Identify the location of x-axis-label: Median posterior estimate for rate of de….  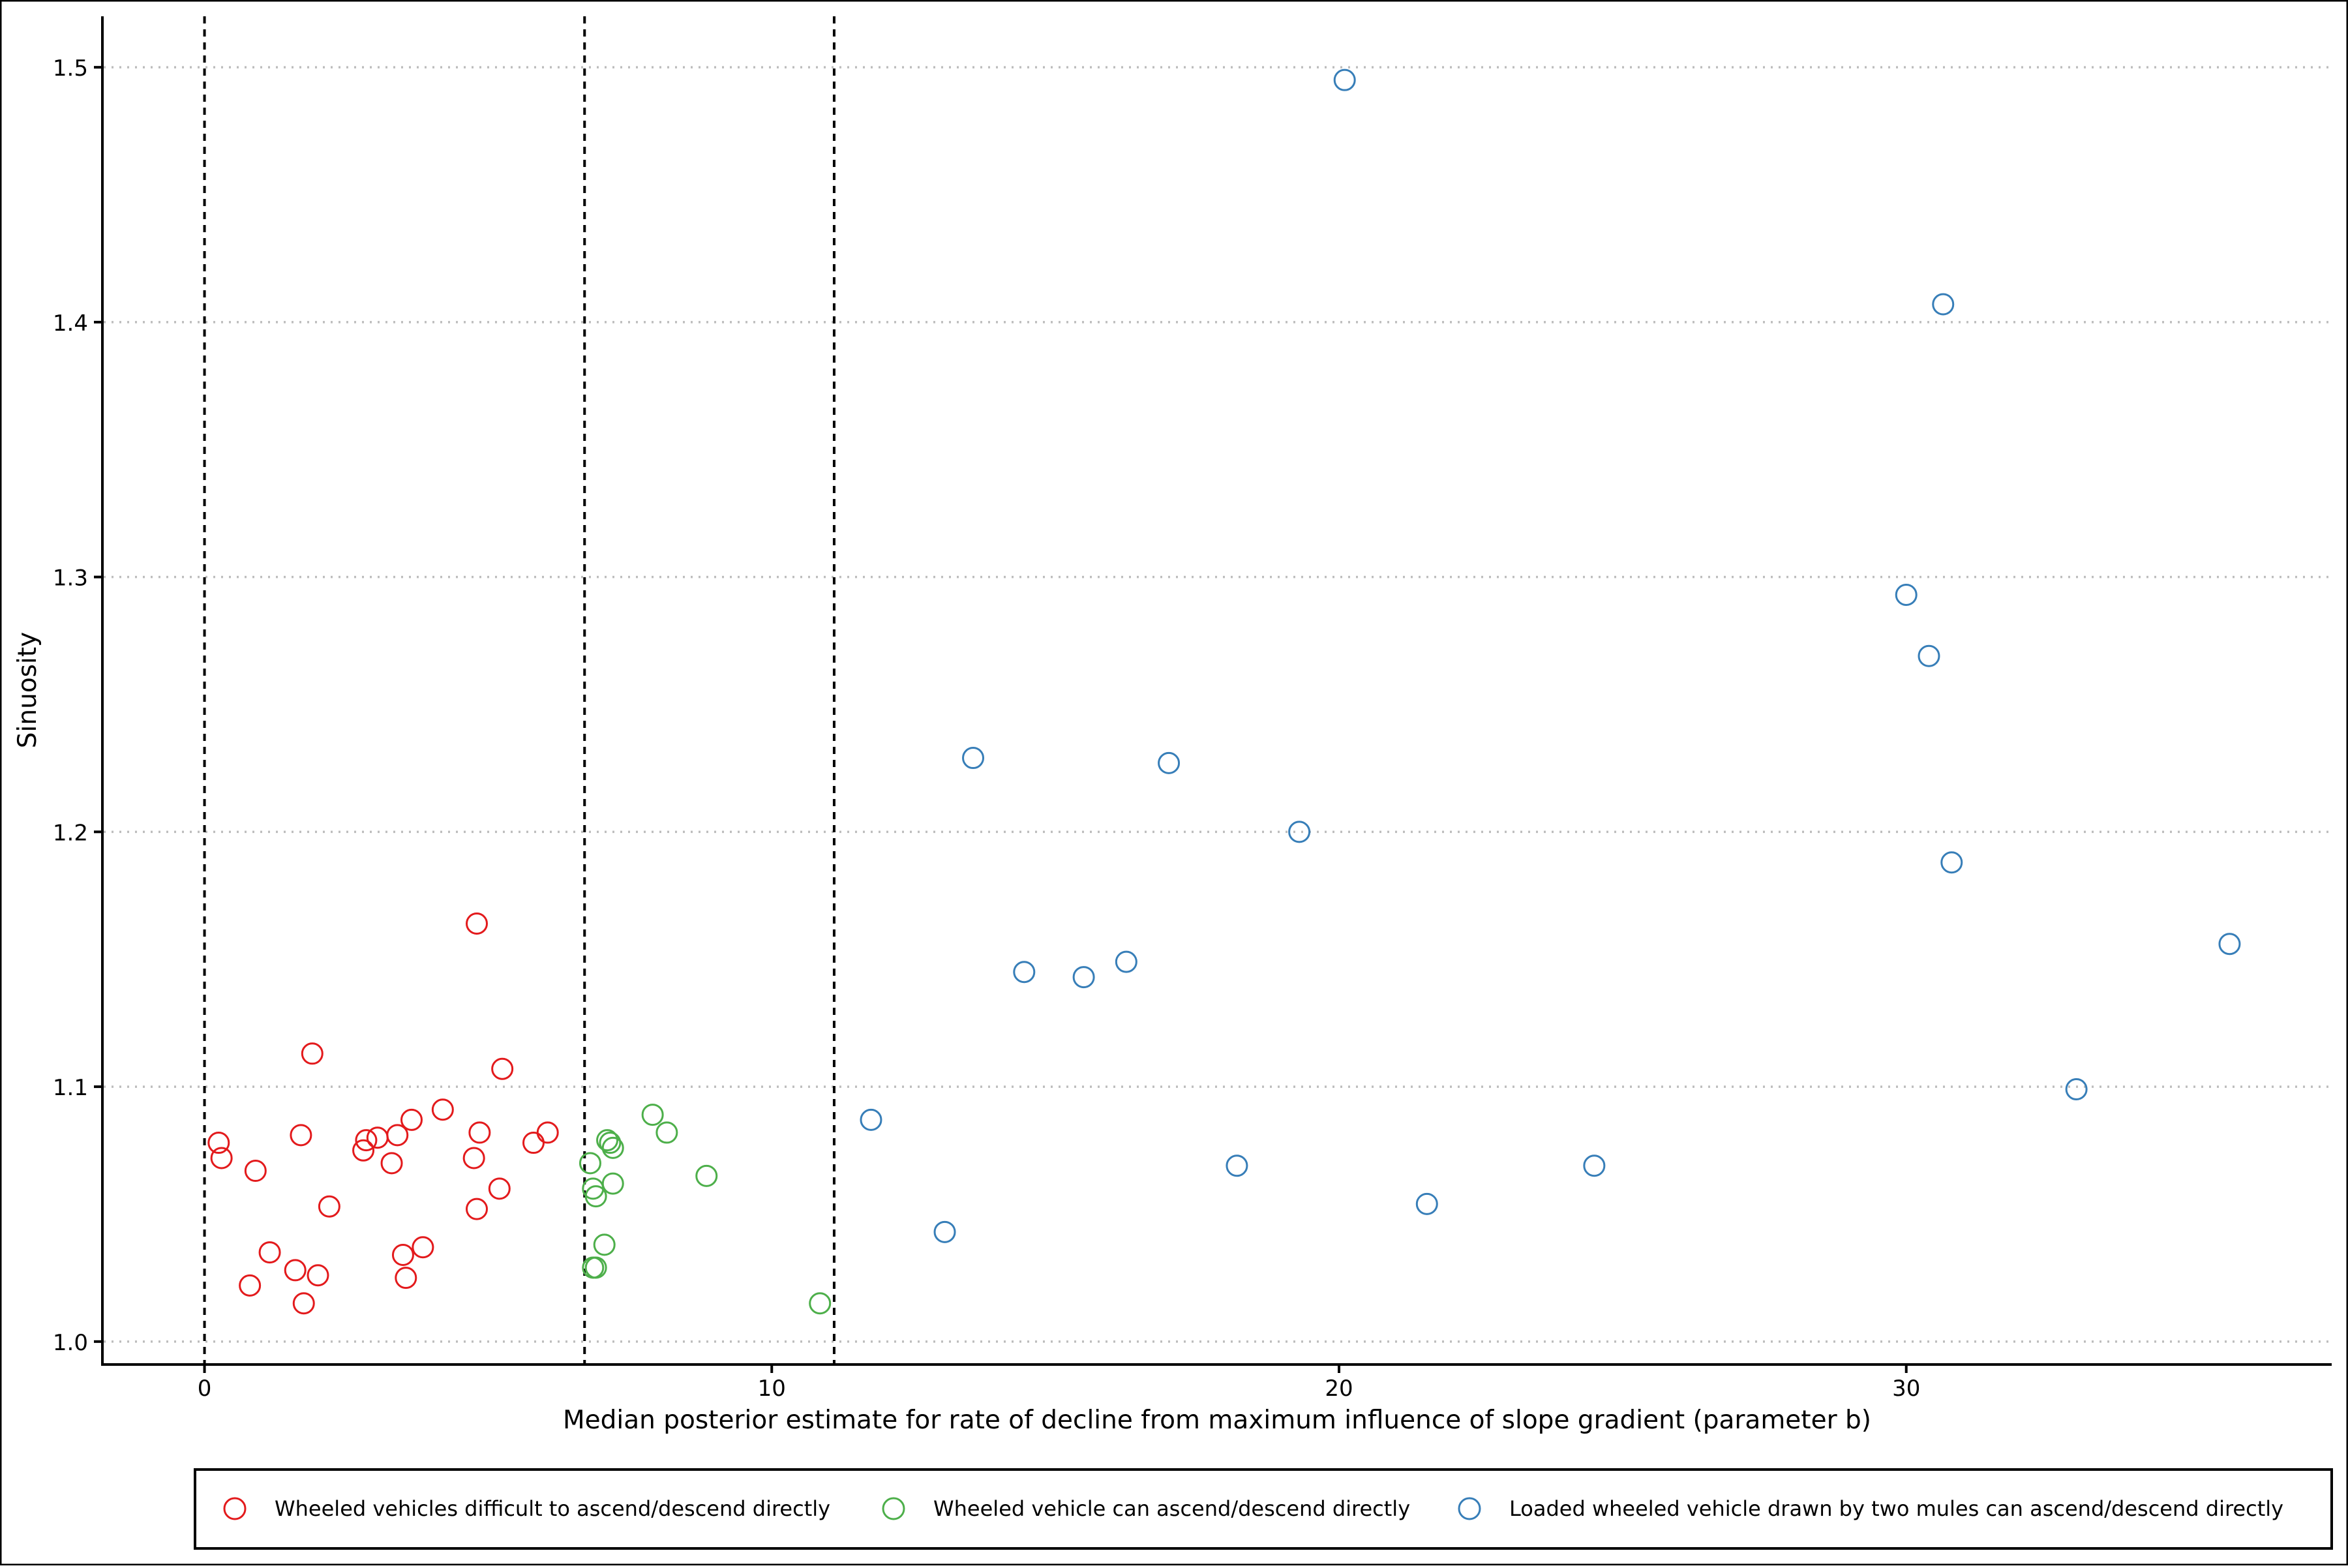
(1217, 1420).